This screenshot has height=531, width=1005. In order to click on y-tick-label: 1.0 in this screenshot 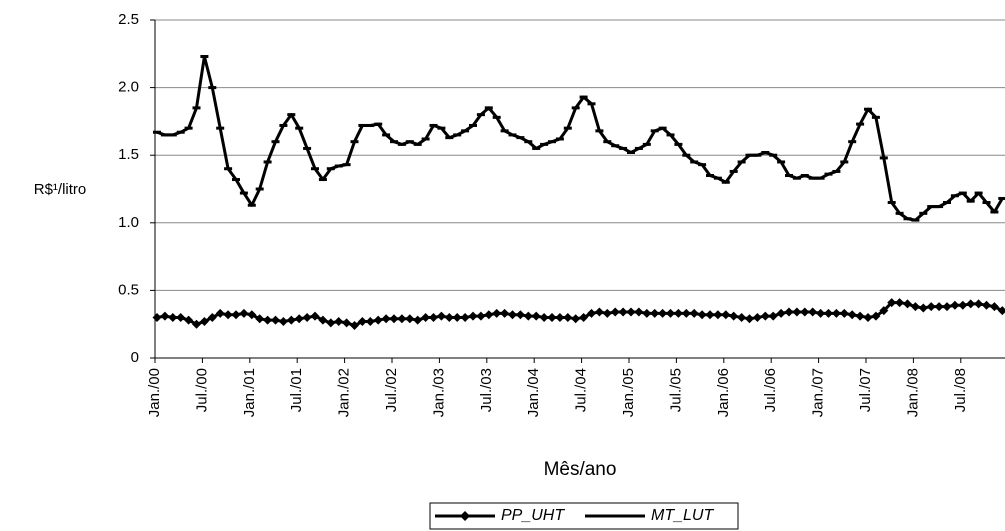, I will do `click(128, 222)`.